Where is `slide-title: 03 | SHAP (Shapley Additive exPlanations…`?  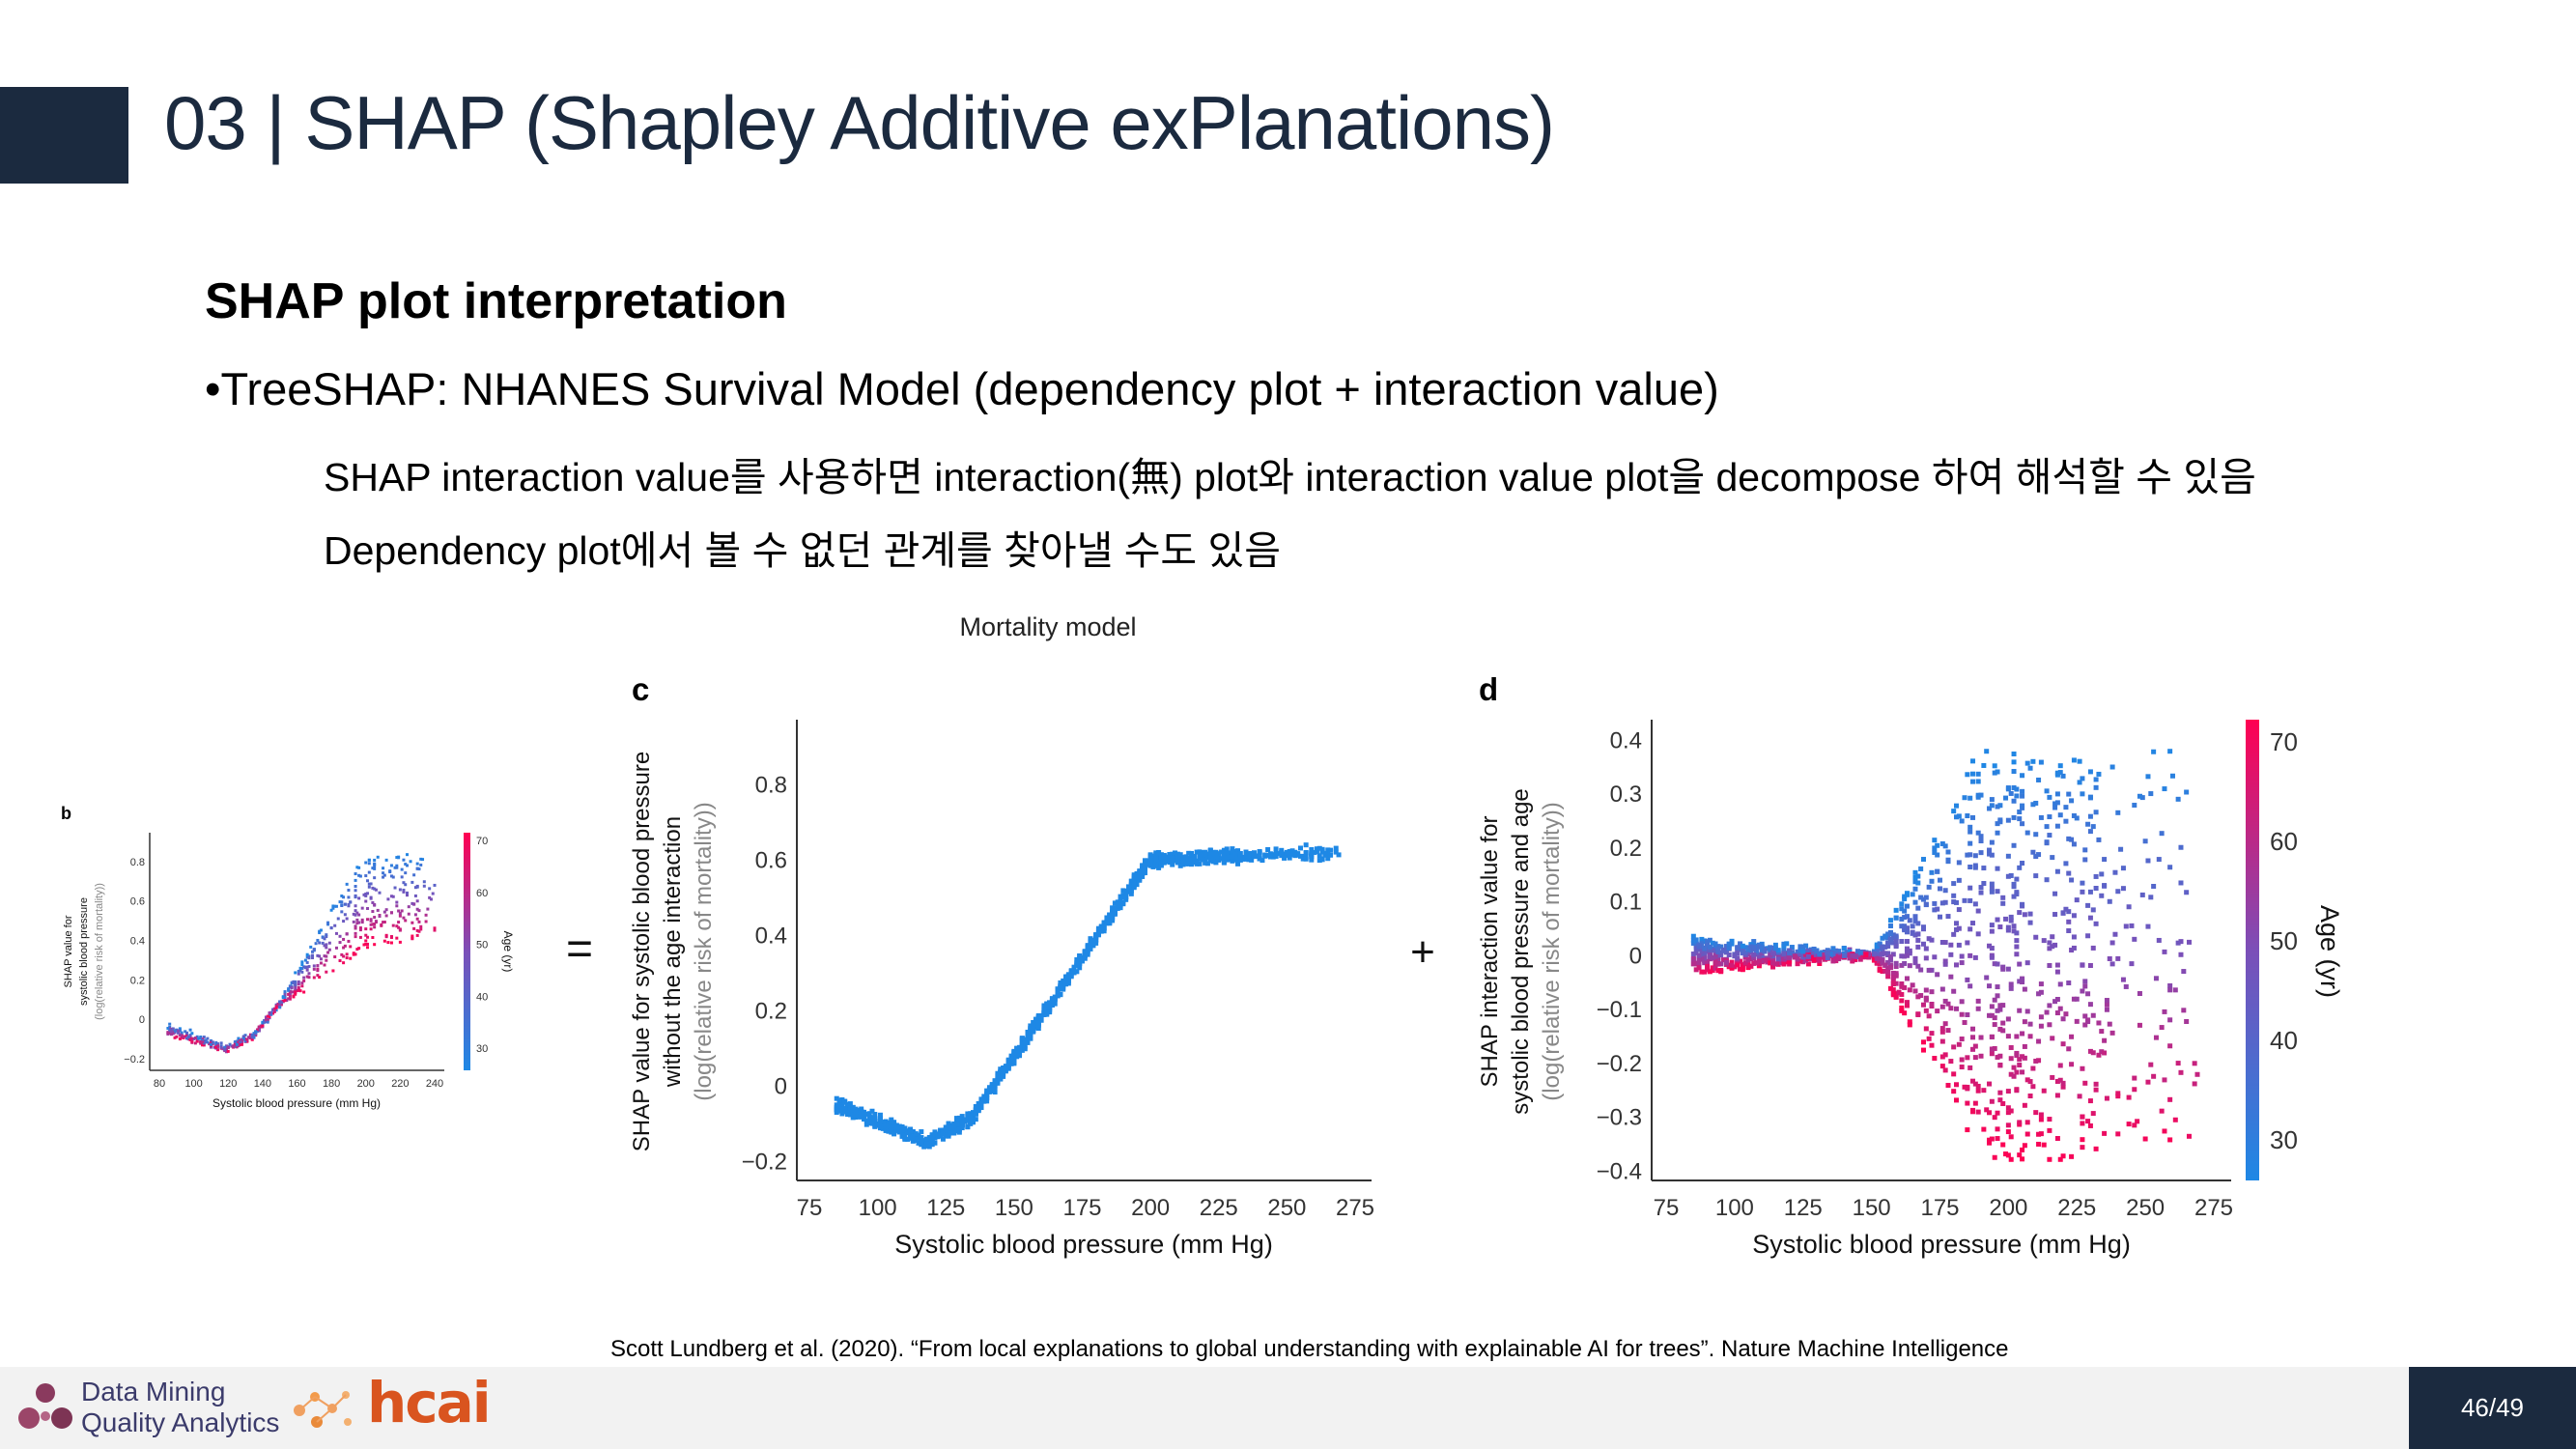 slide-title: 03 | SHAP (Shapley Additive exPlanations… is located at coordinates (859, 122).